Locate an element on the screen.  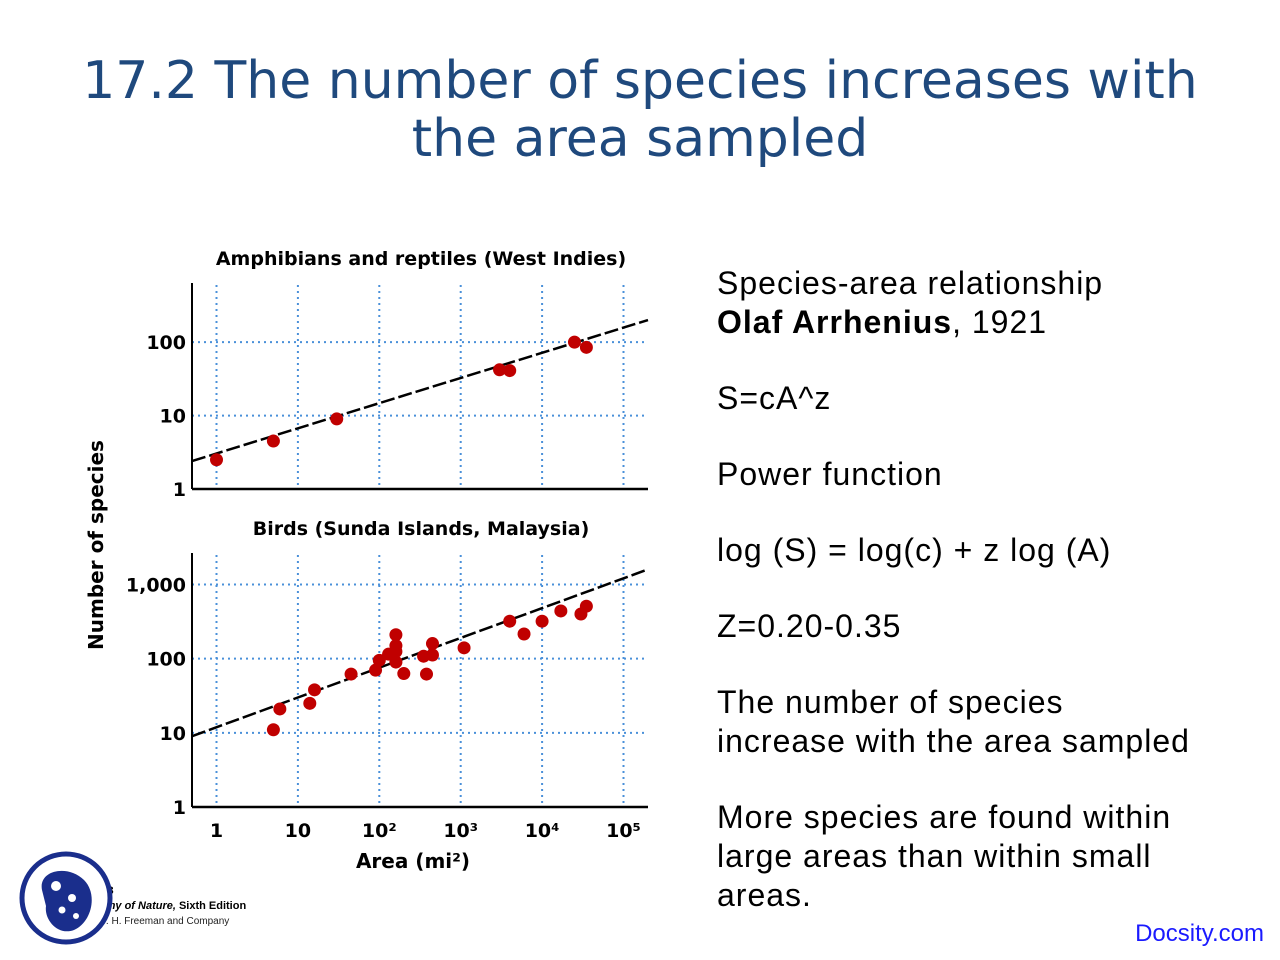
notes-year: , 1921 is located at coordinates (1000, 322).